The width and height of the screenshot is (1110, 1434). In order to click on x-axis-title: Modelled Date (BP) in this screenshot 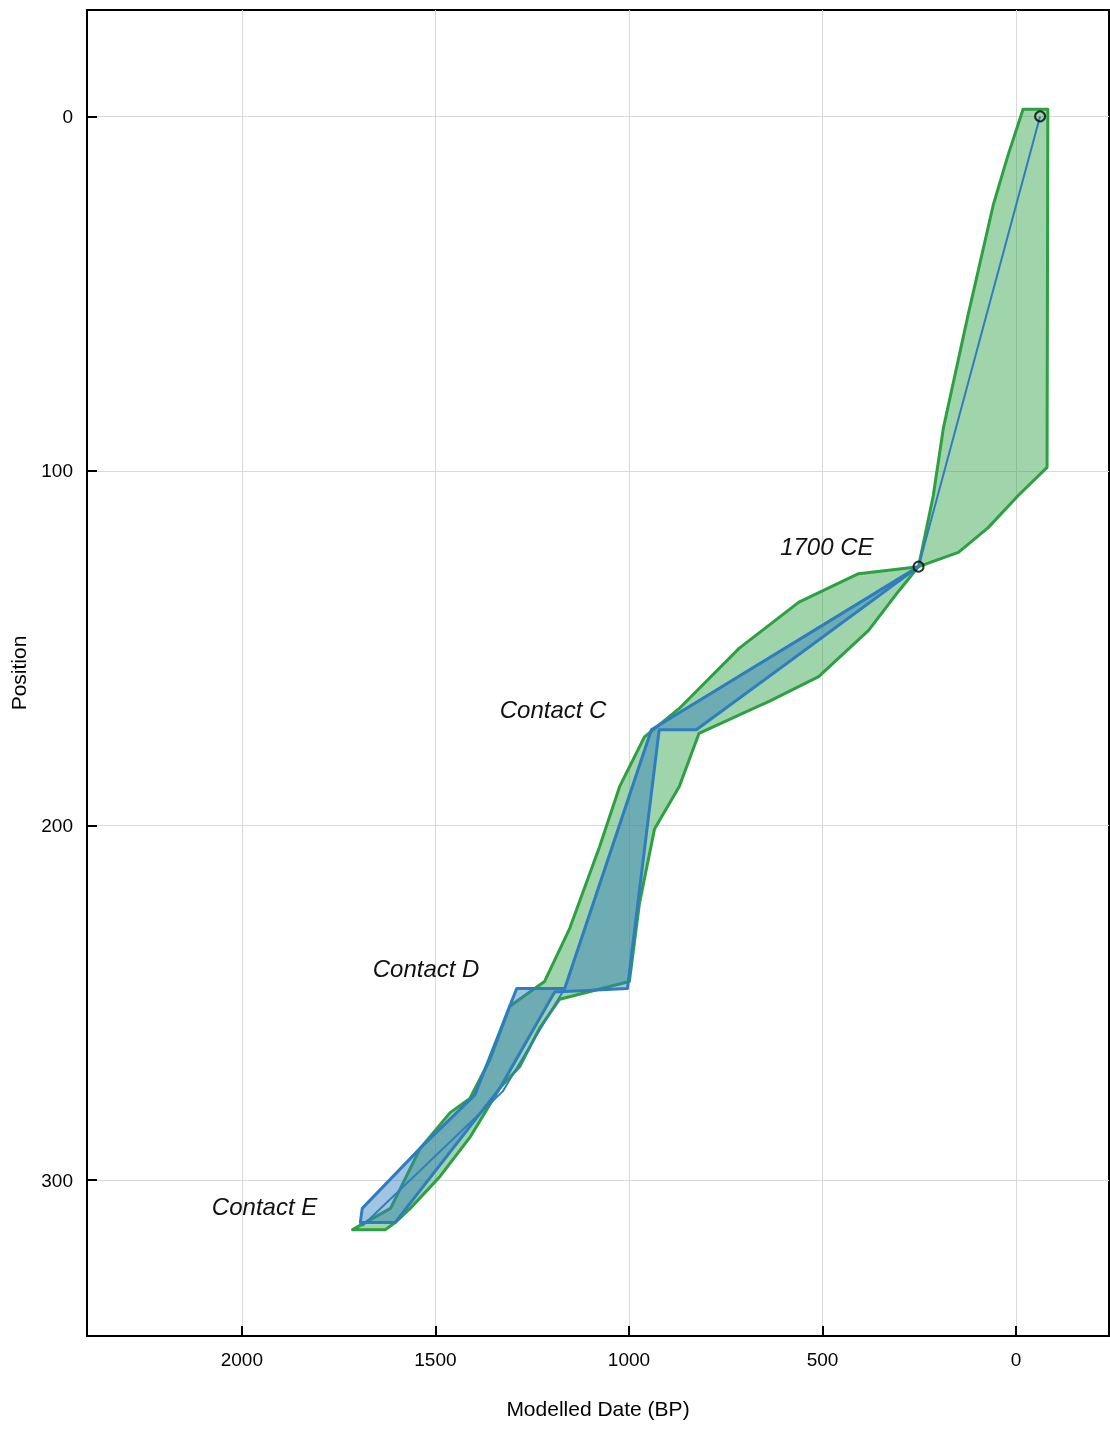, I will do `click(598, 1408)`.